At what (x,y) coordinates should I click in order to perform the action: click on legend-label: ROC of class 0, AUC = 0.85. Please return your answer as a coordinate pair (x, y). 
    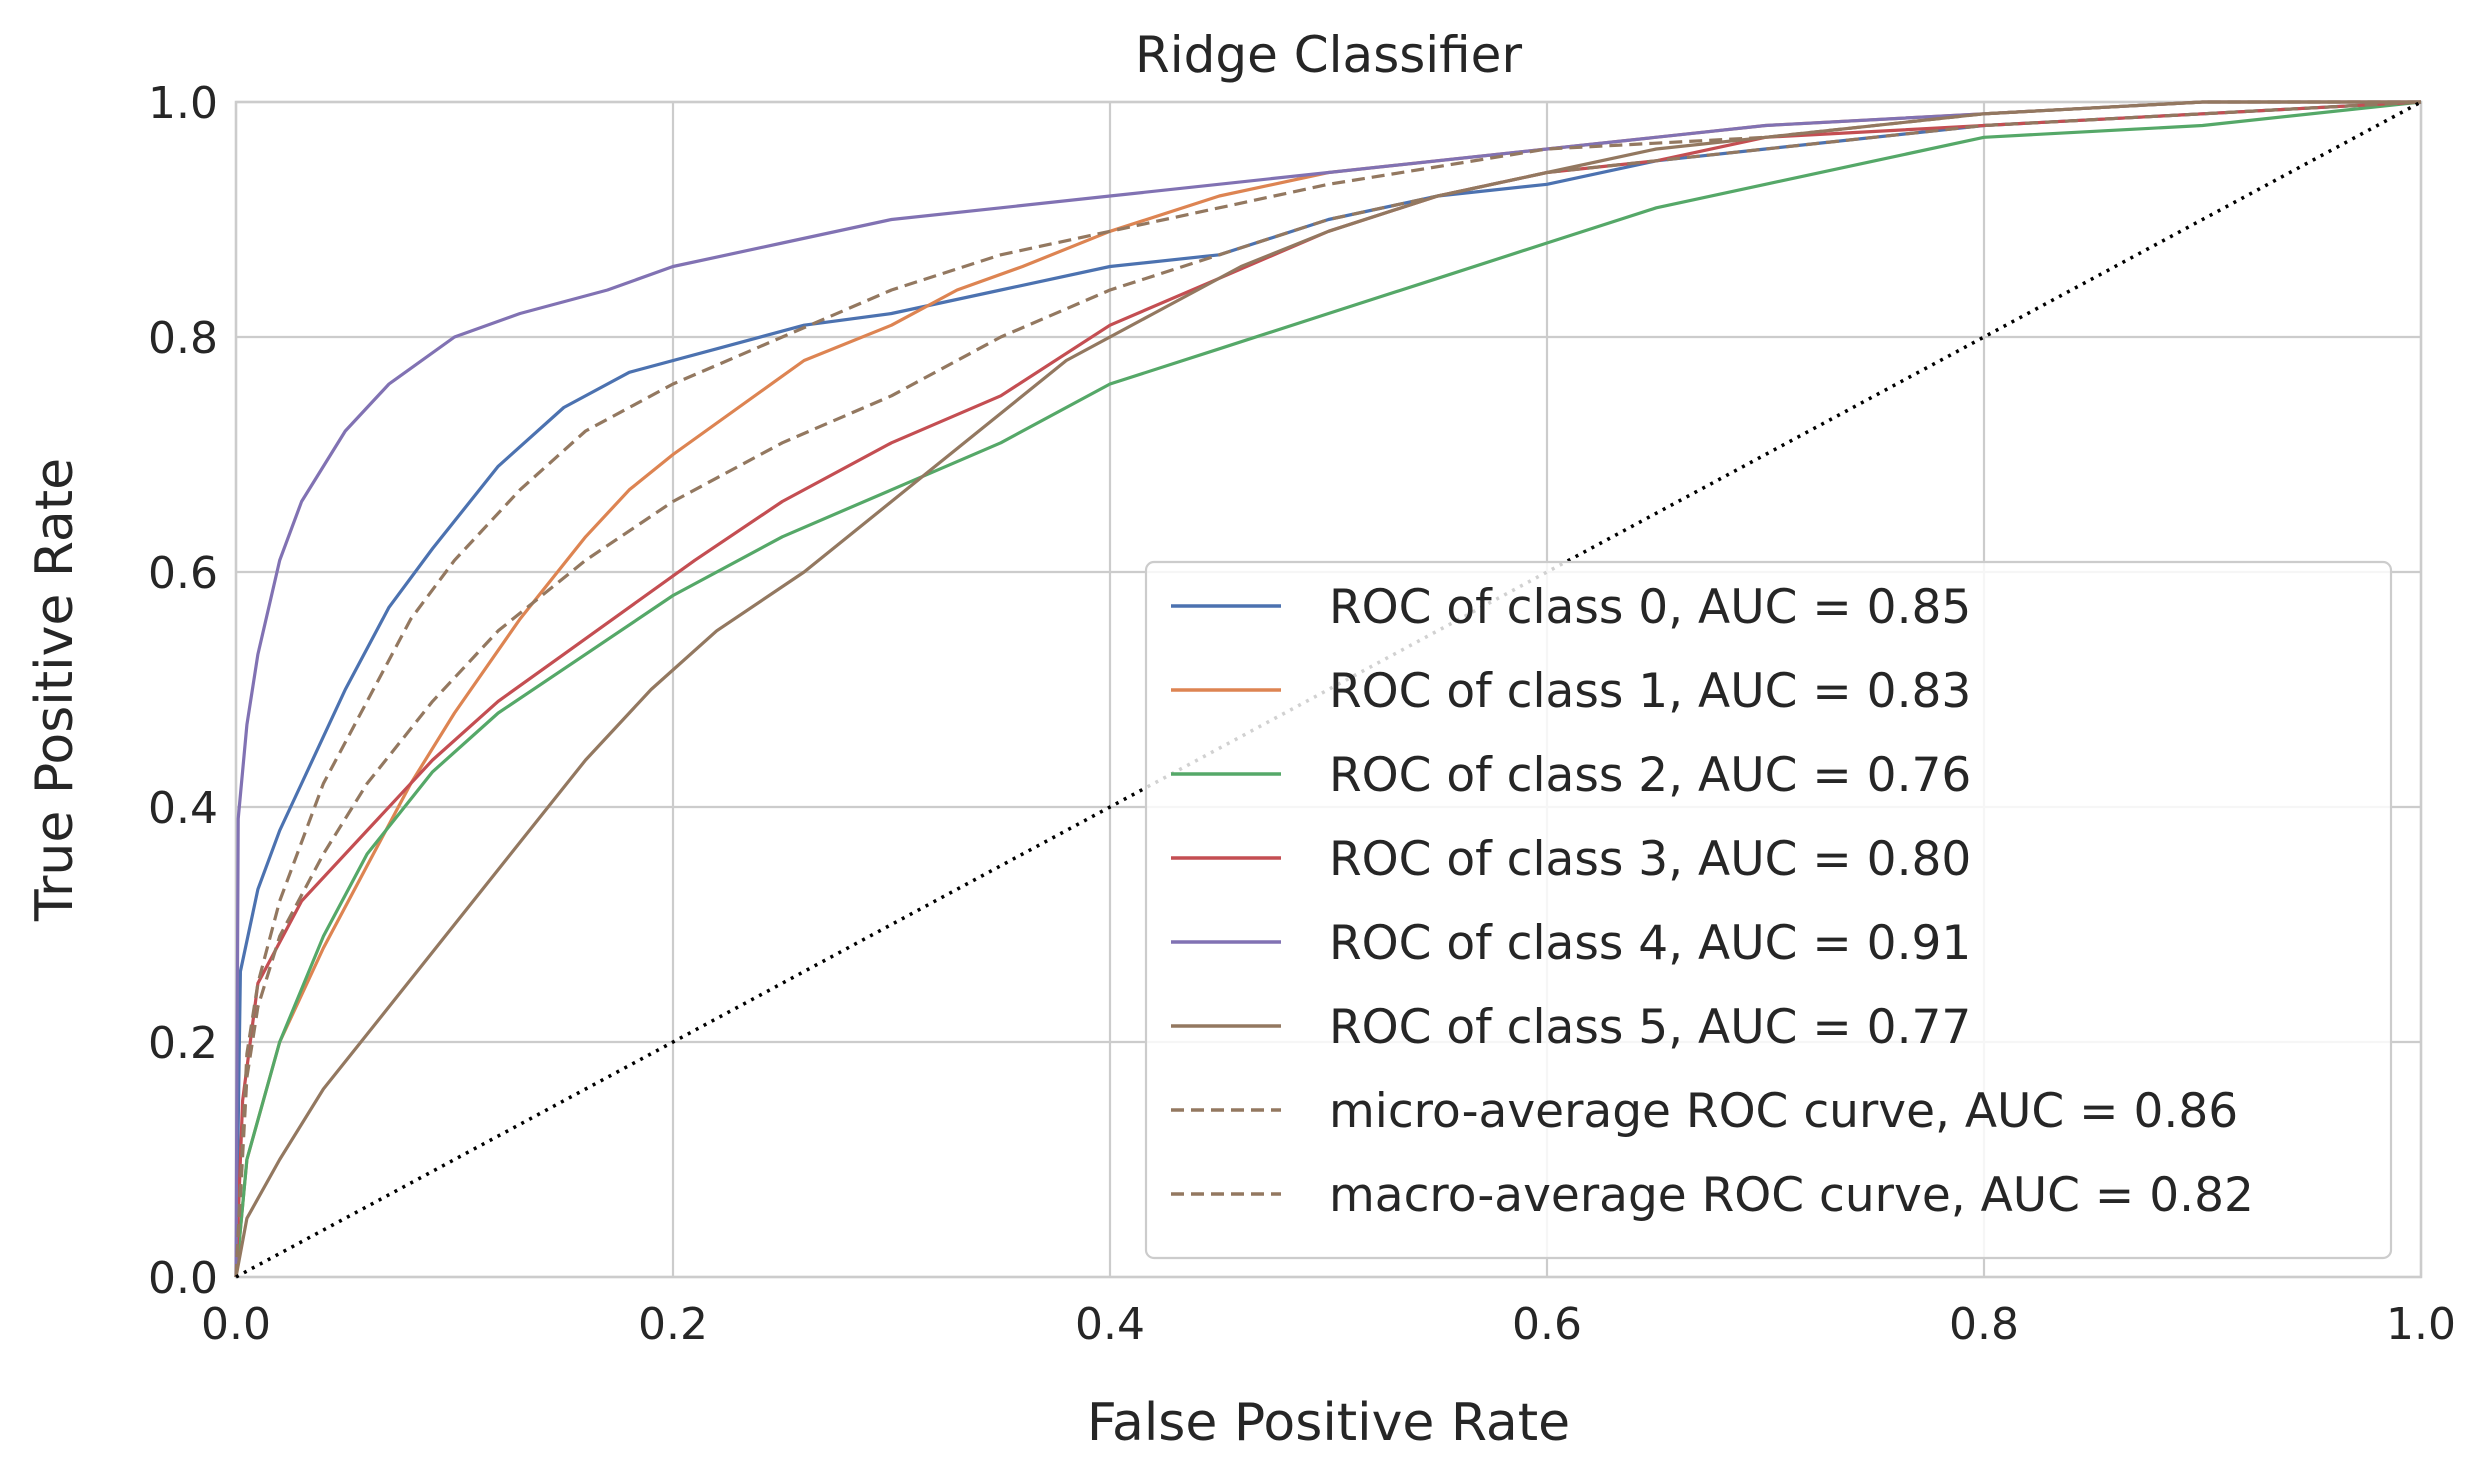
    Looking at the image, I should click on (1650, 607).